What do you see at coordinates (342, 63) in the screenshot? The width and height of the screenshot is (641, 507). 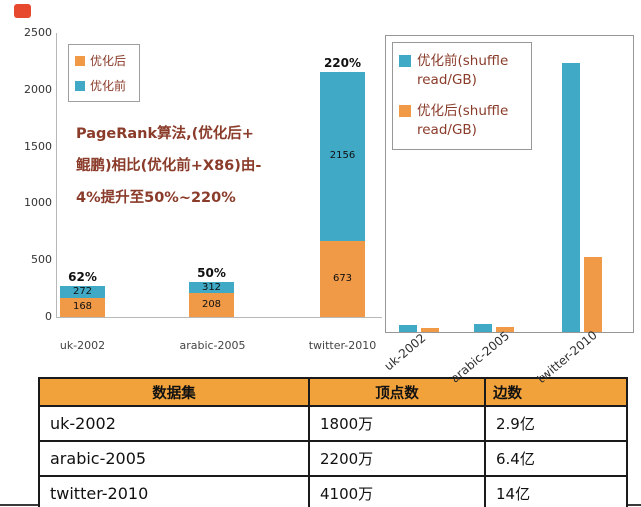 I see `percent-label: 220%` at bounding box center [342, 63].